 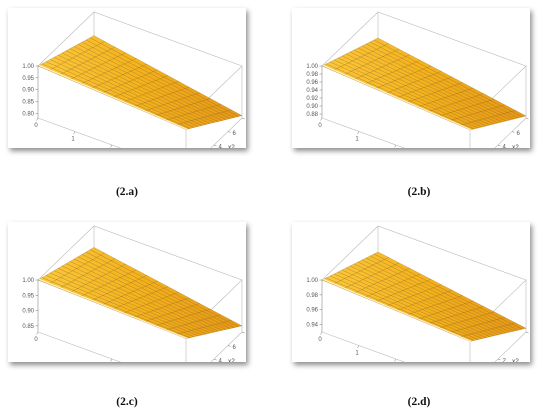 I want to click on surface-plot-2d: 1.000.980.960.9401234x1024x2, so click(x=417, y=294).